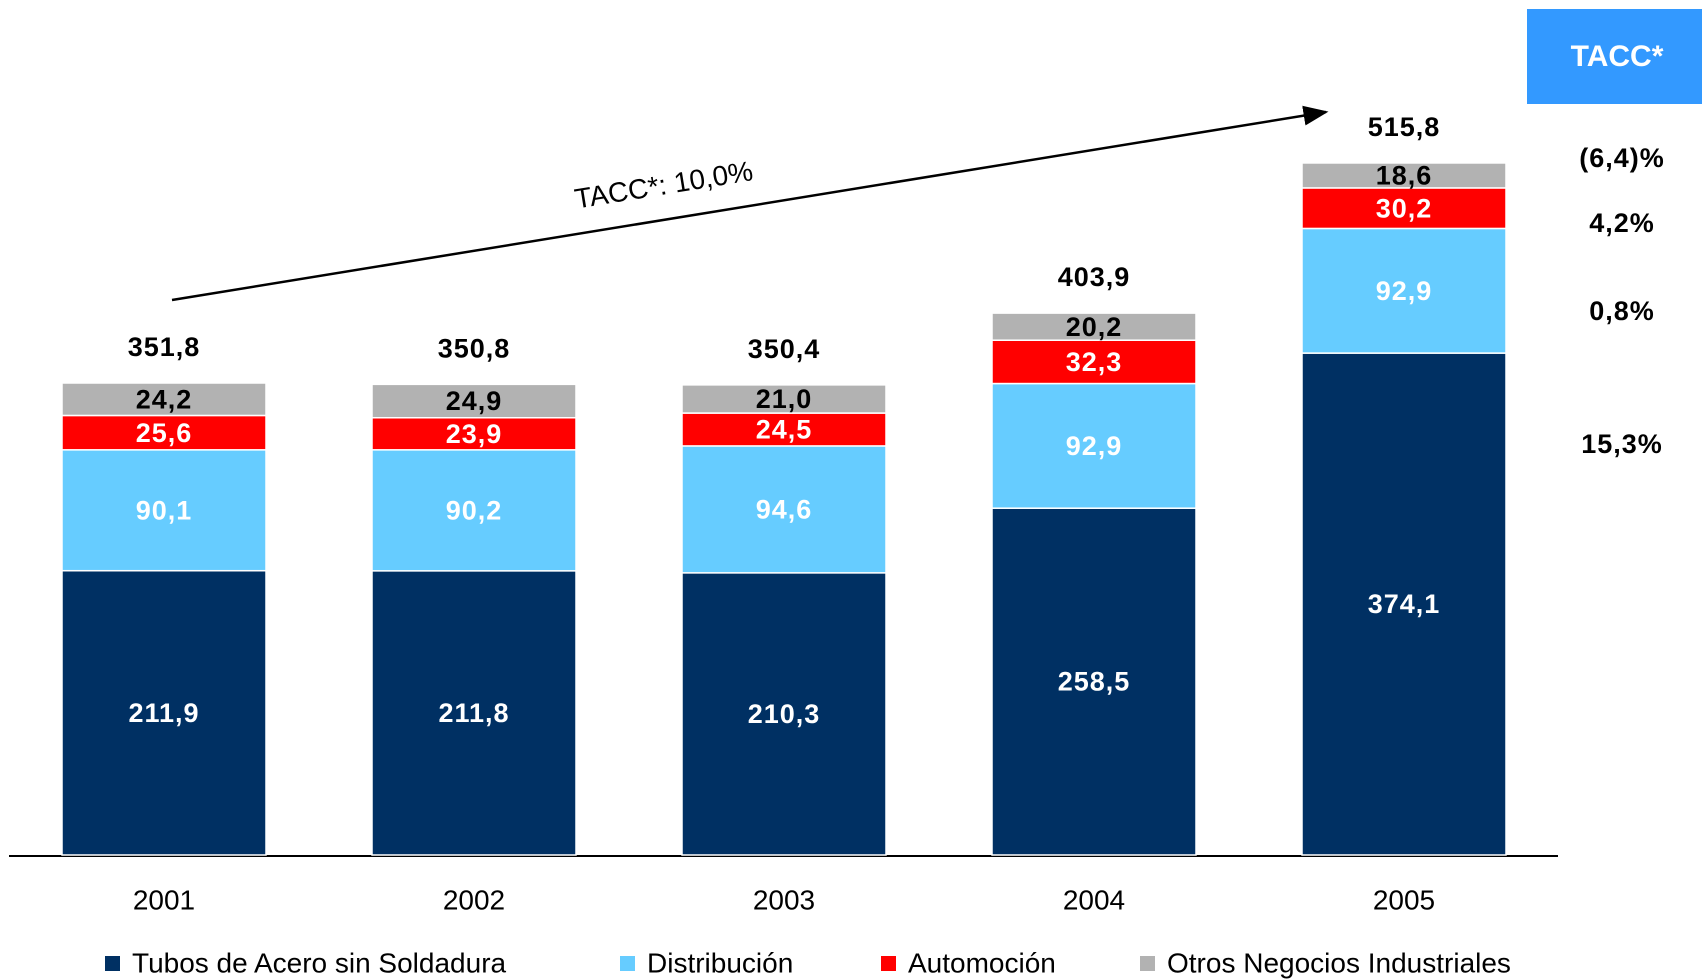 The image size is (1702, 980). I want to click on value-label: 23,9, so click(474, 434).